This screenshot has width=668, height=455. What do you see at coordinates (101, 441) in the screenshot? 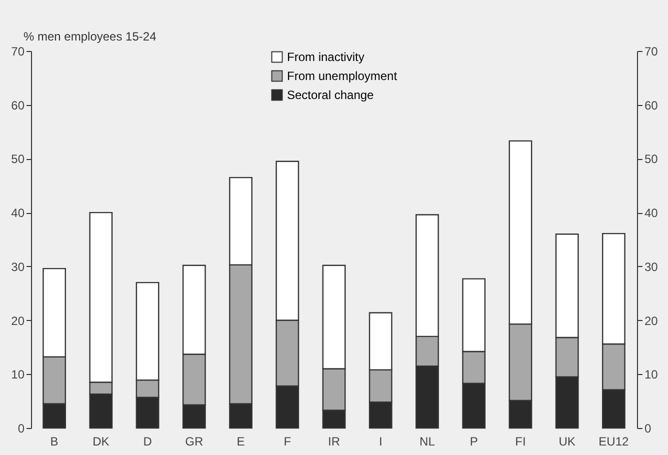
I see `x-tick-label: DK` at bounding box center [101, 441].